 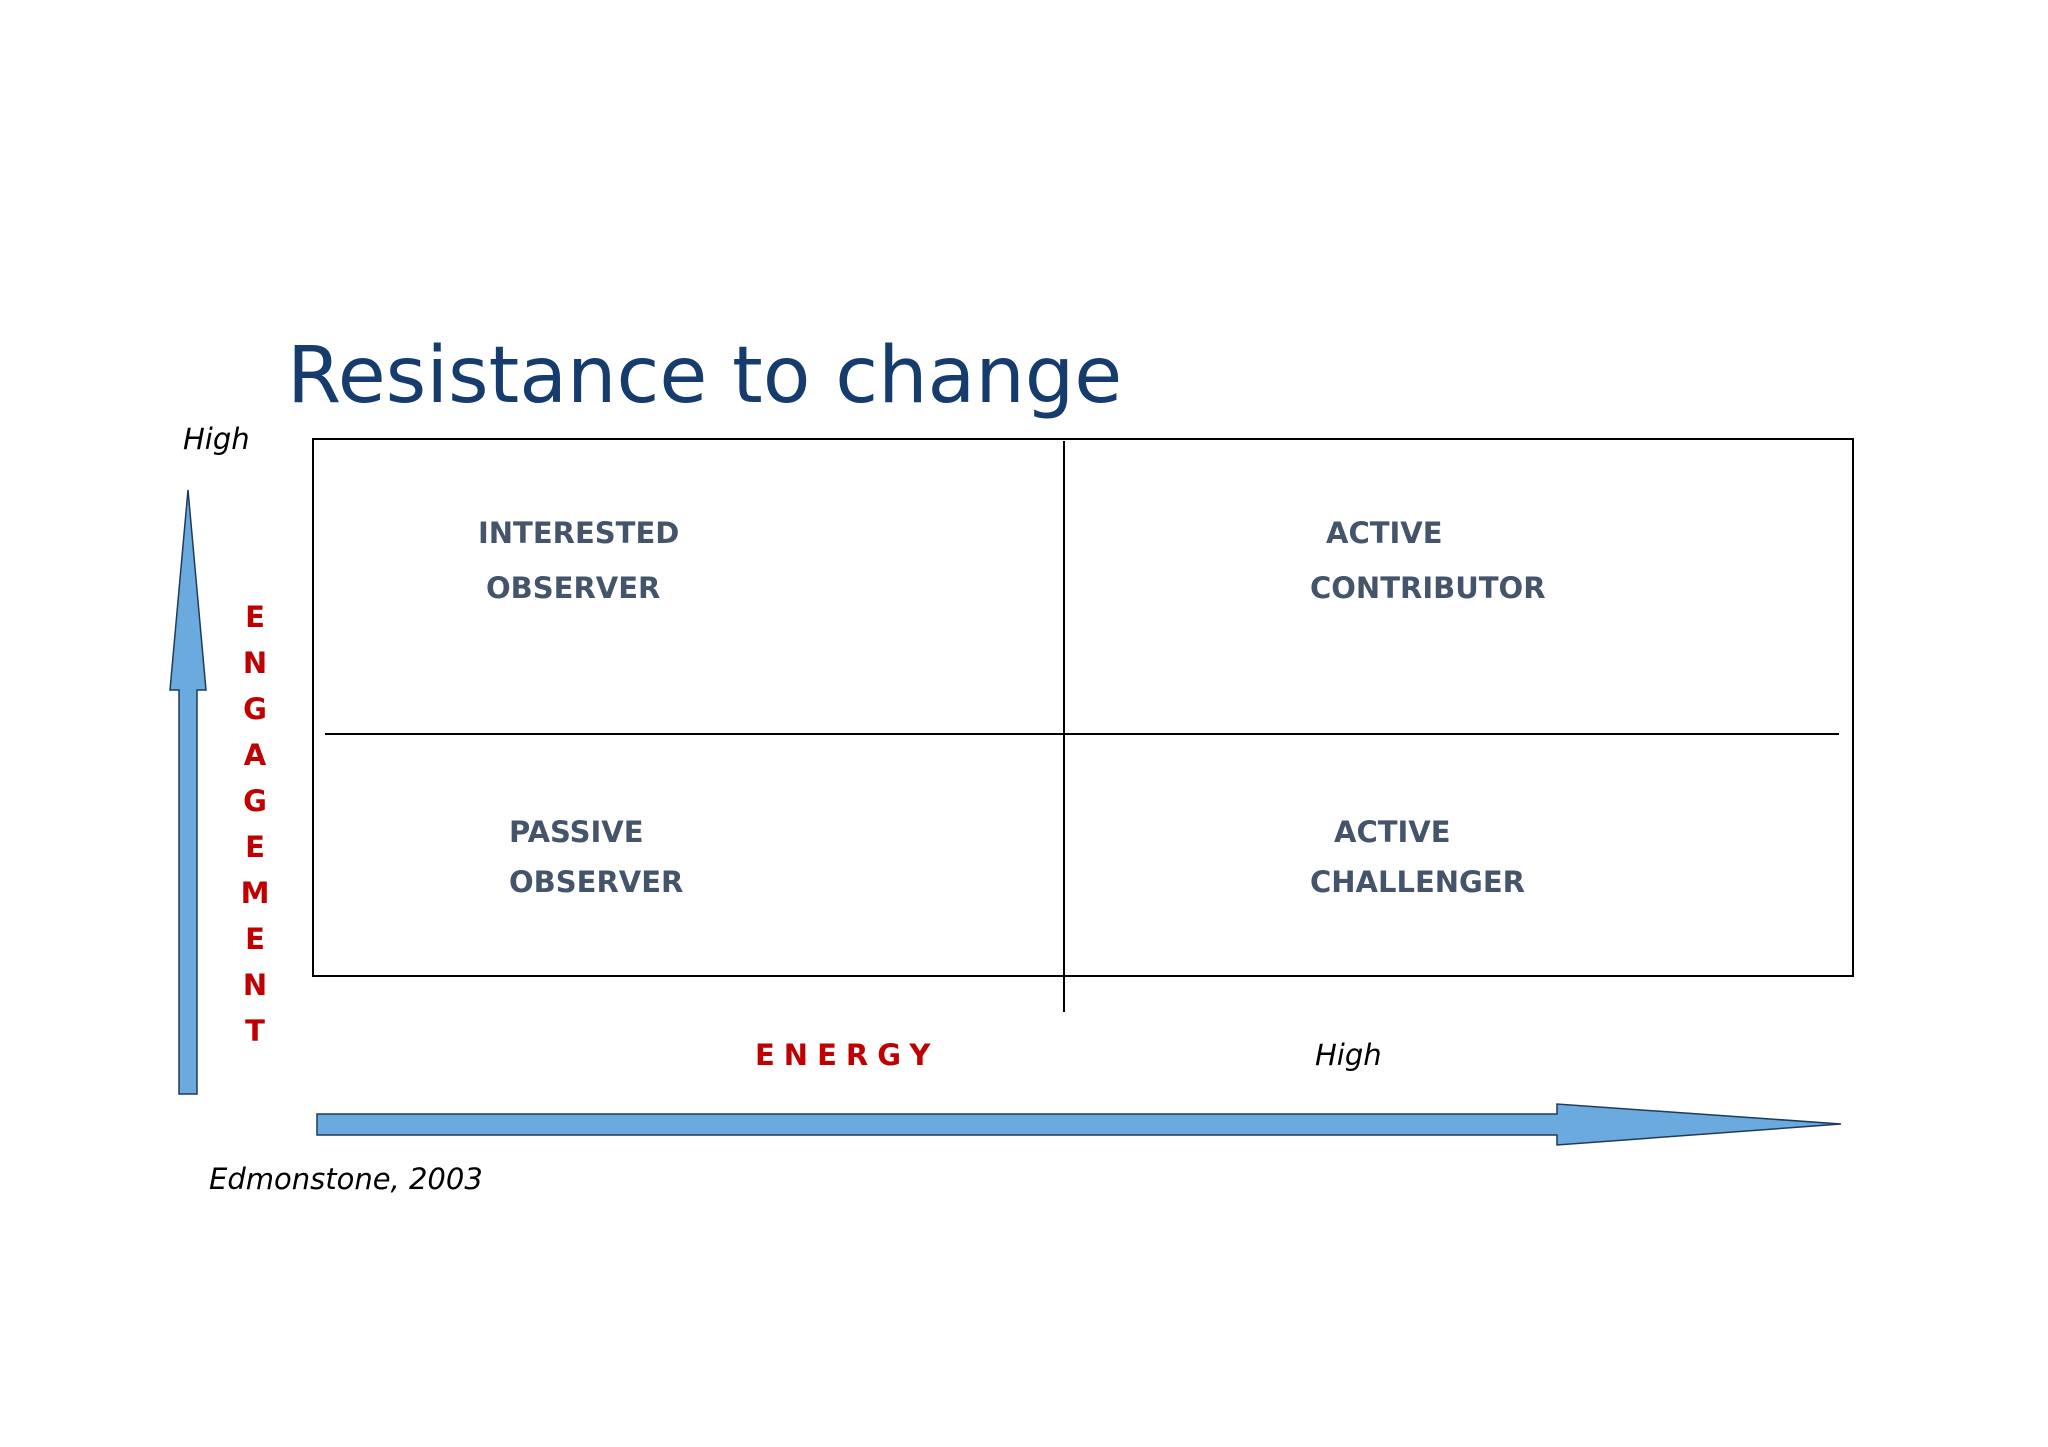 What do you see at coordinates (1348, 1055) in the screenshot?
I see `x-axis-high: High` at bounding box center [1348, 1055].